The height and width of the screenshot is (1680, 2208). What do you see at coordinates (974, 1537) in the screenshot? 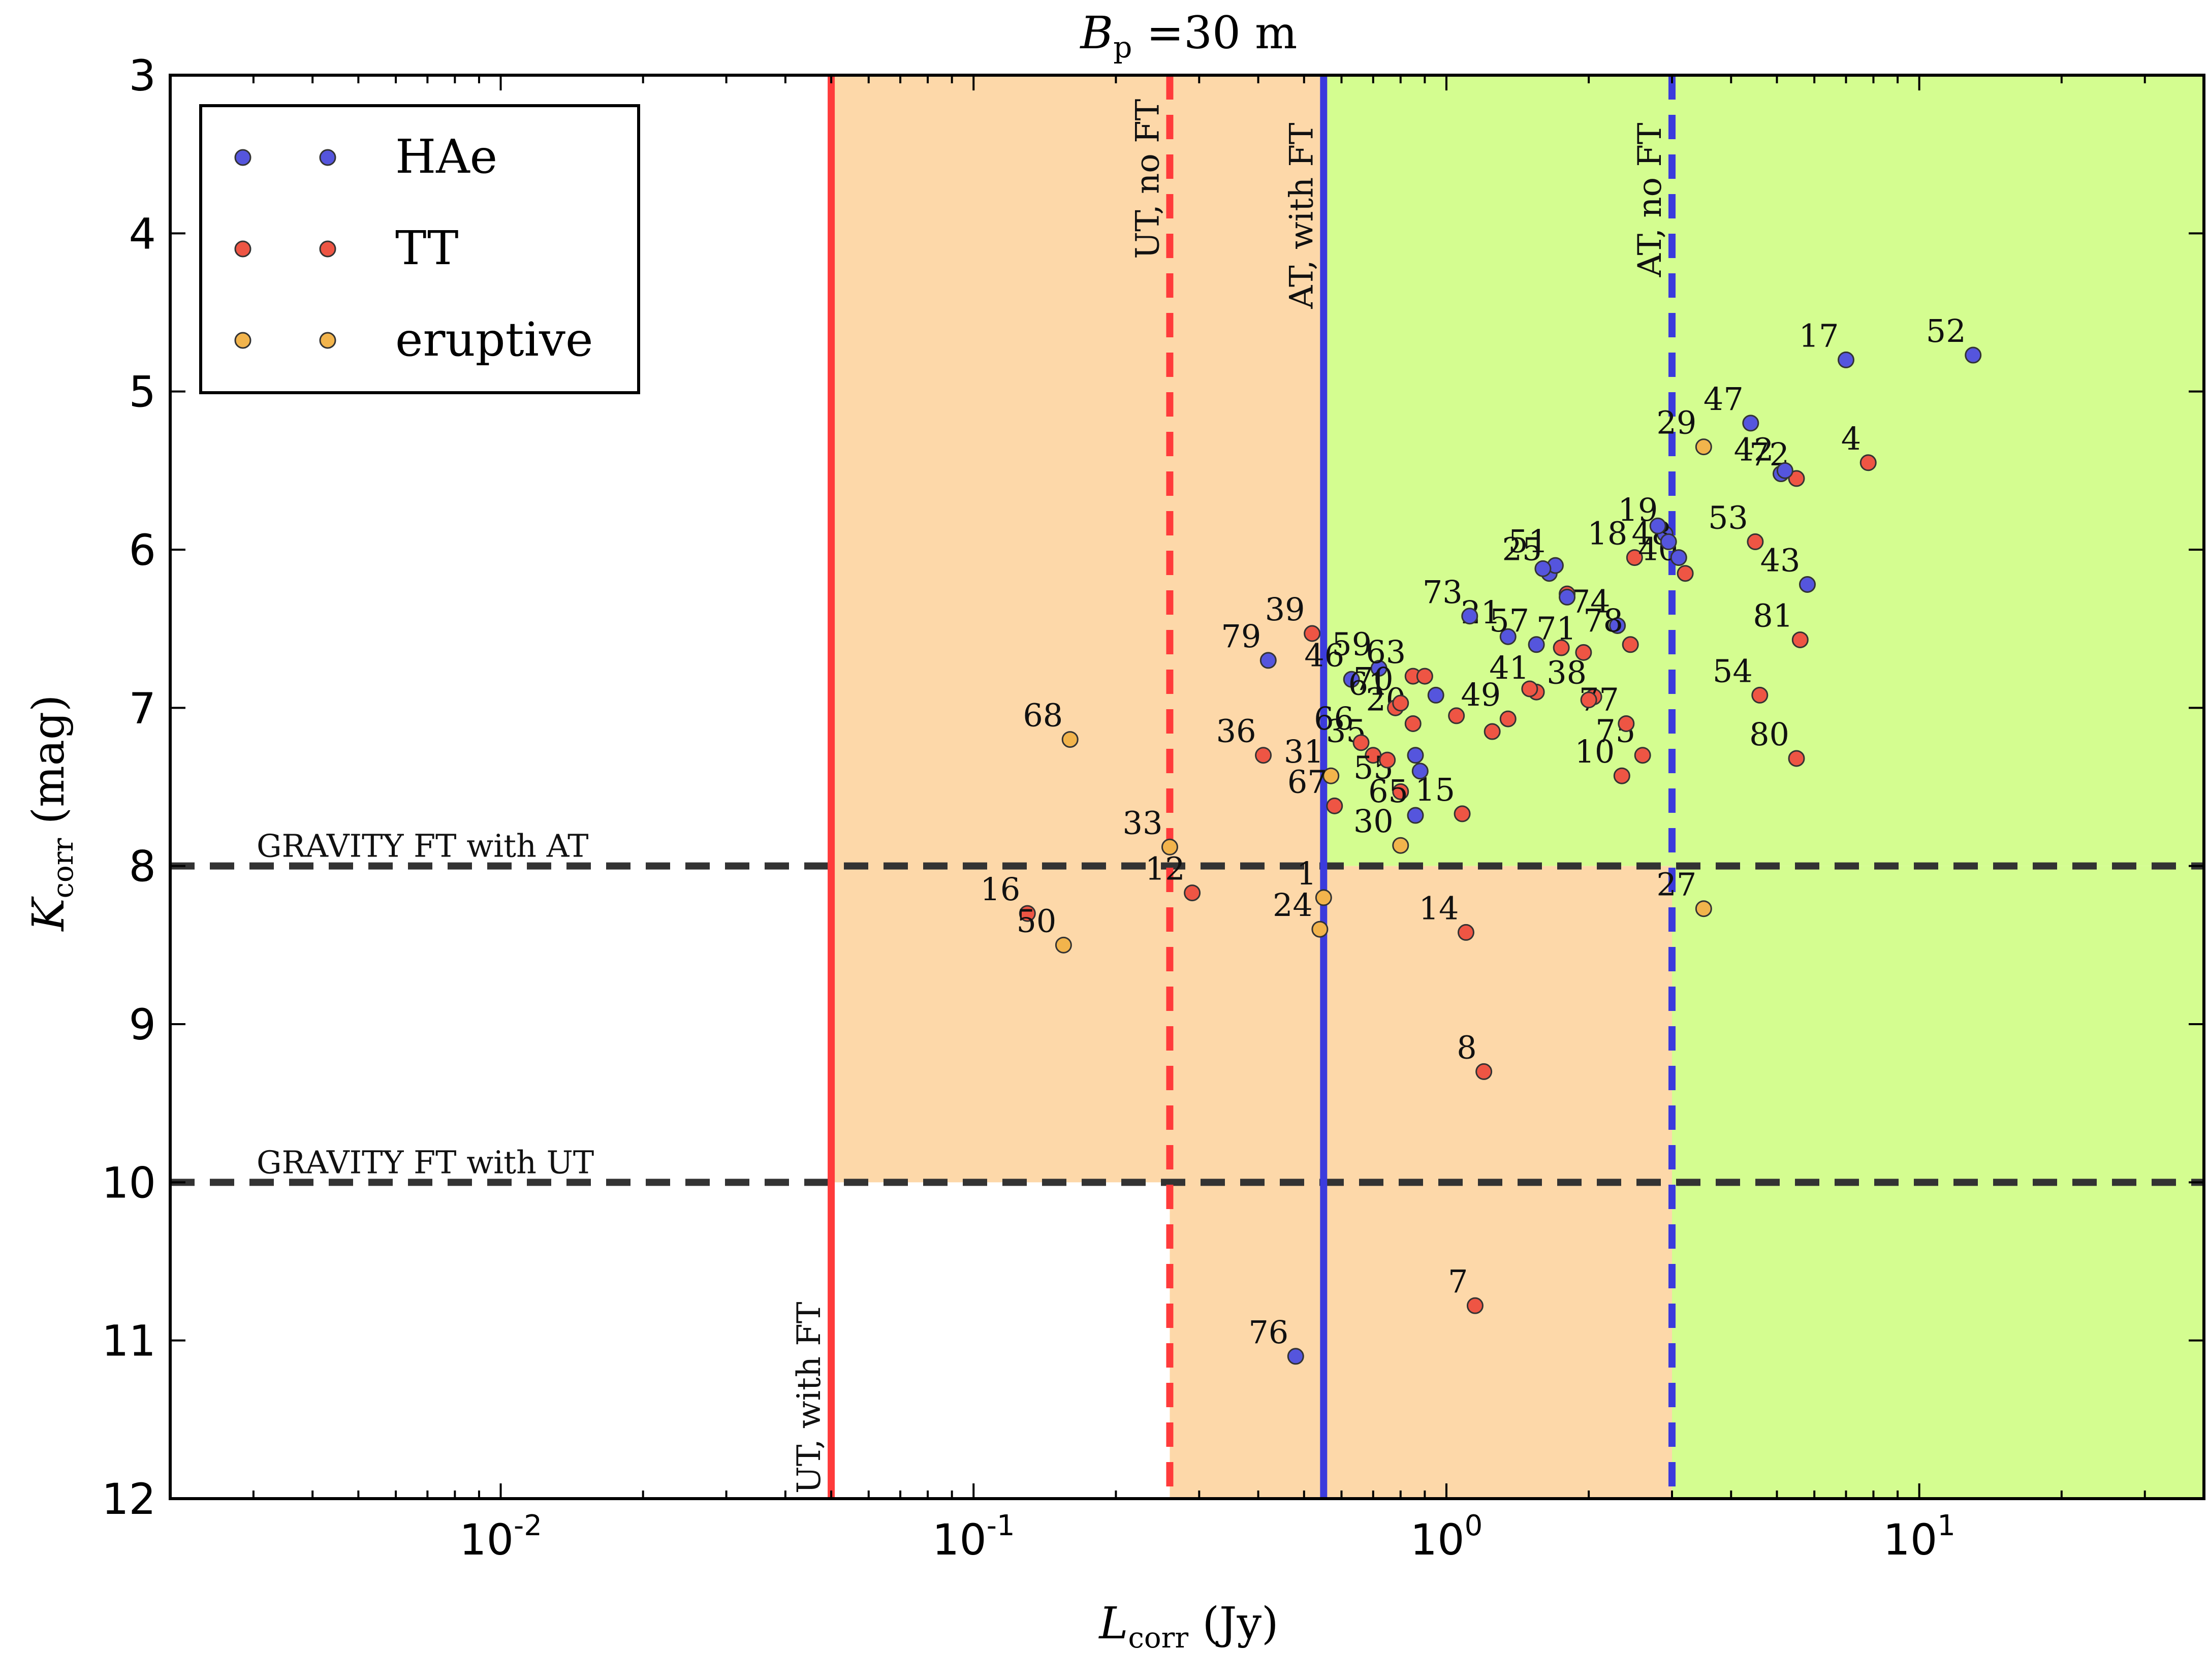
I see `x-tick-label--1: 10⁻¹` at bounding box center [974, 1537].